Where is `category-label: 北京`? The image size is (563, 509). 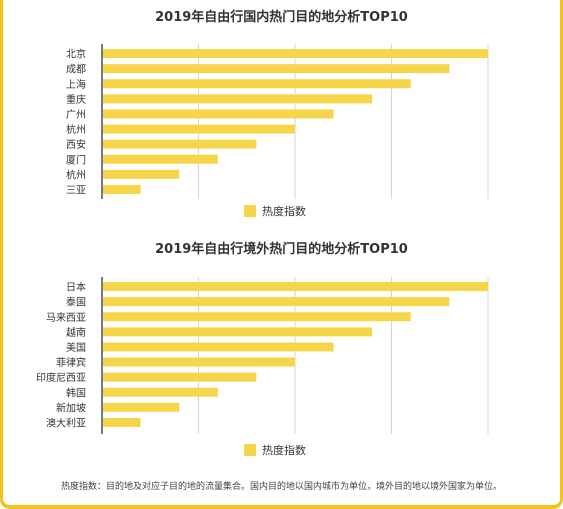
category-label: 北京 is located at coordinates (76, 54).